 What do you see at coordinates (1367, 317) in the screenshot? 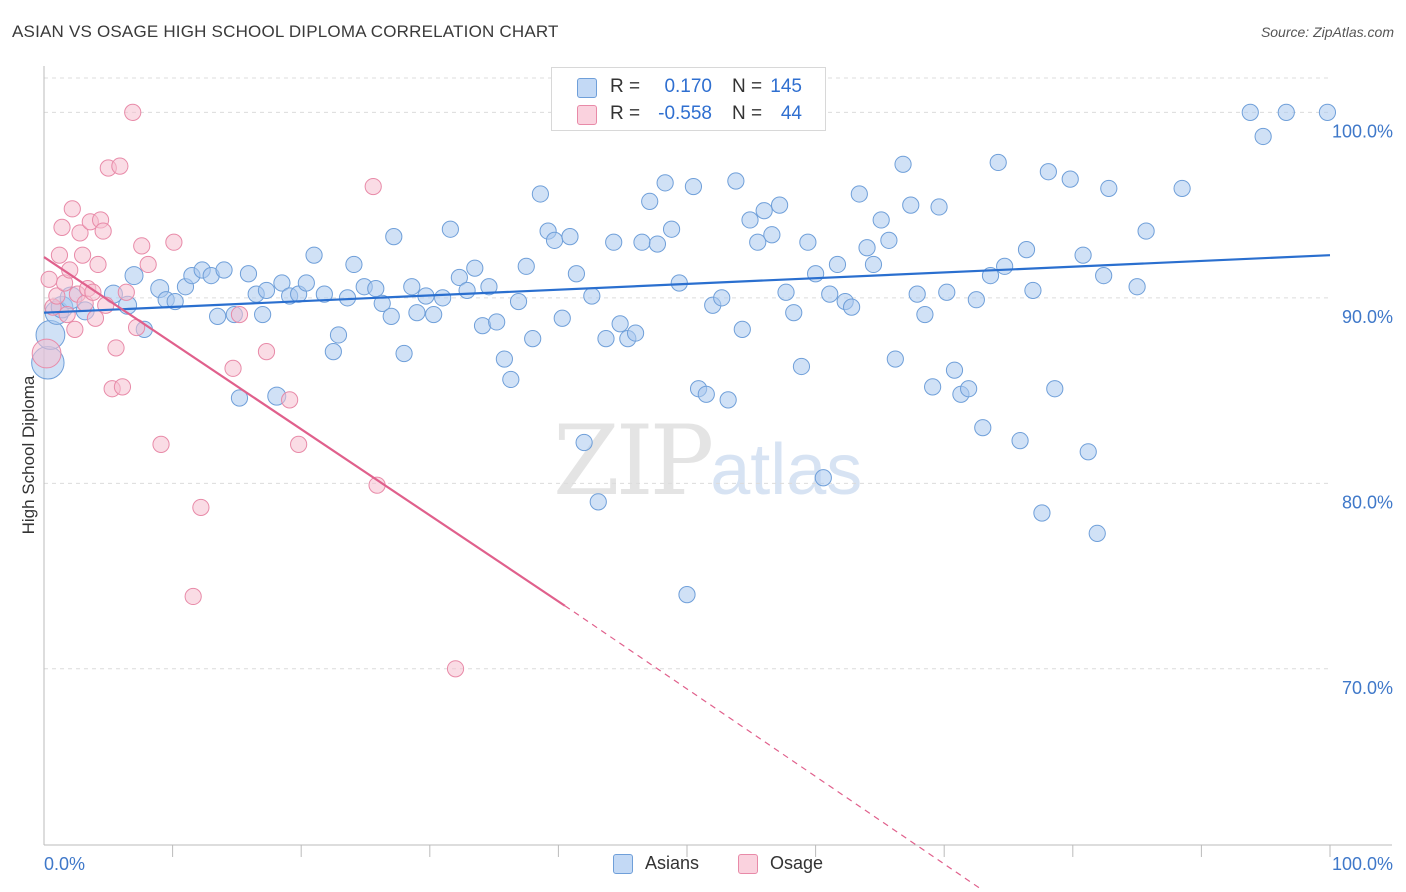
I see `y-tick-label: 90.0%` at bounding box center [1367, 317].